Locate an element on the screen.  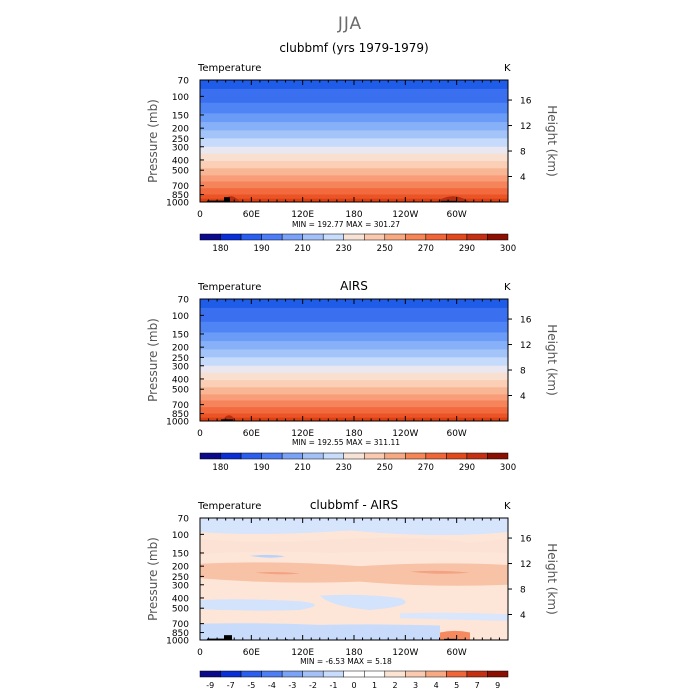
chart-title: clubbmf (yrs 1979-1979) is located at coordinates (353, 48).